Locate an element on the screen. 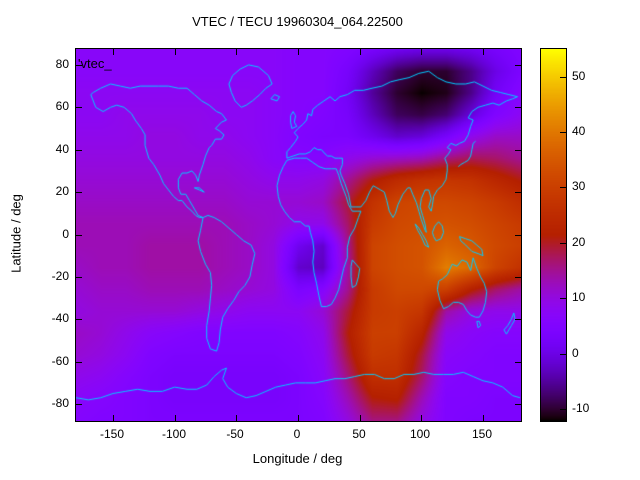 The image size is (640, 480). x-tick-label: 0 is located at coordinates (297, 434).